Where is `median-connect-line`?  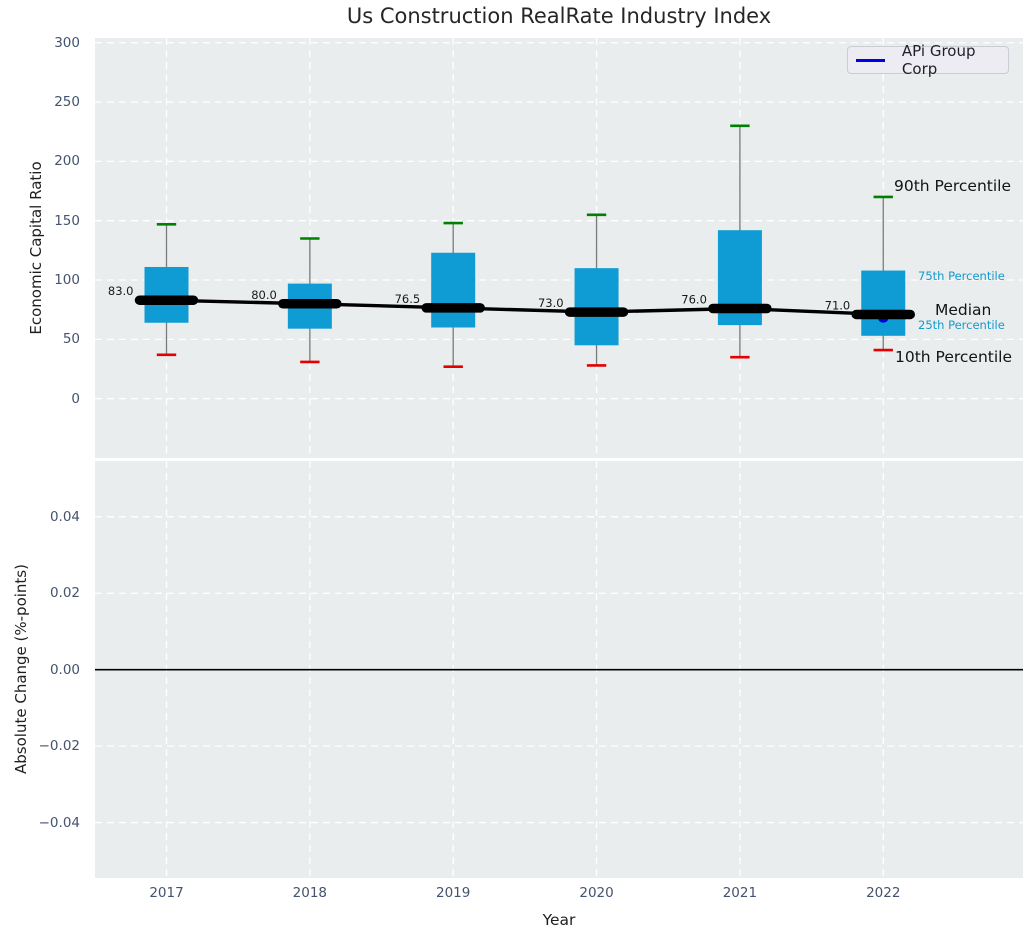
median-connect-line is located at coordinates (525, 307).